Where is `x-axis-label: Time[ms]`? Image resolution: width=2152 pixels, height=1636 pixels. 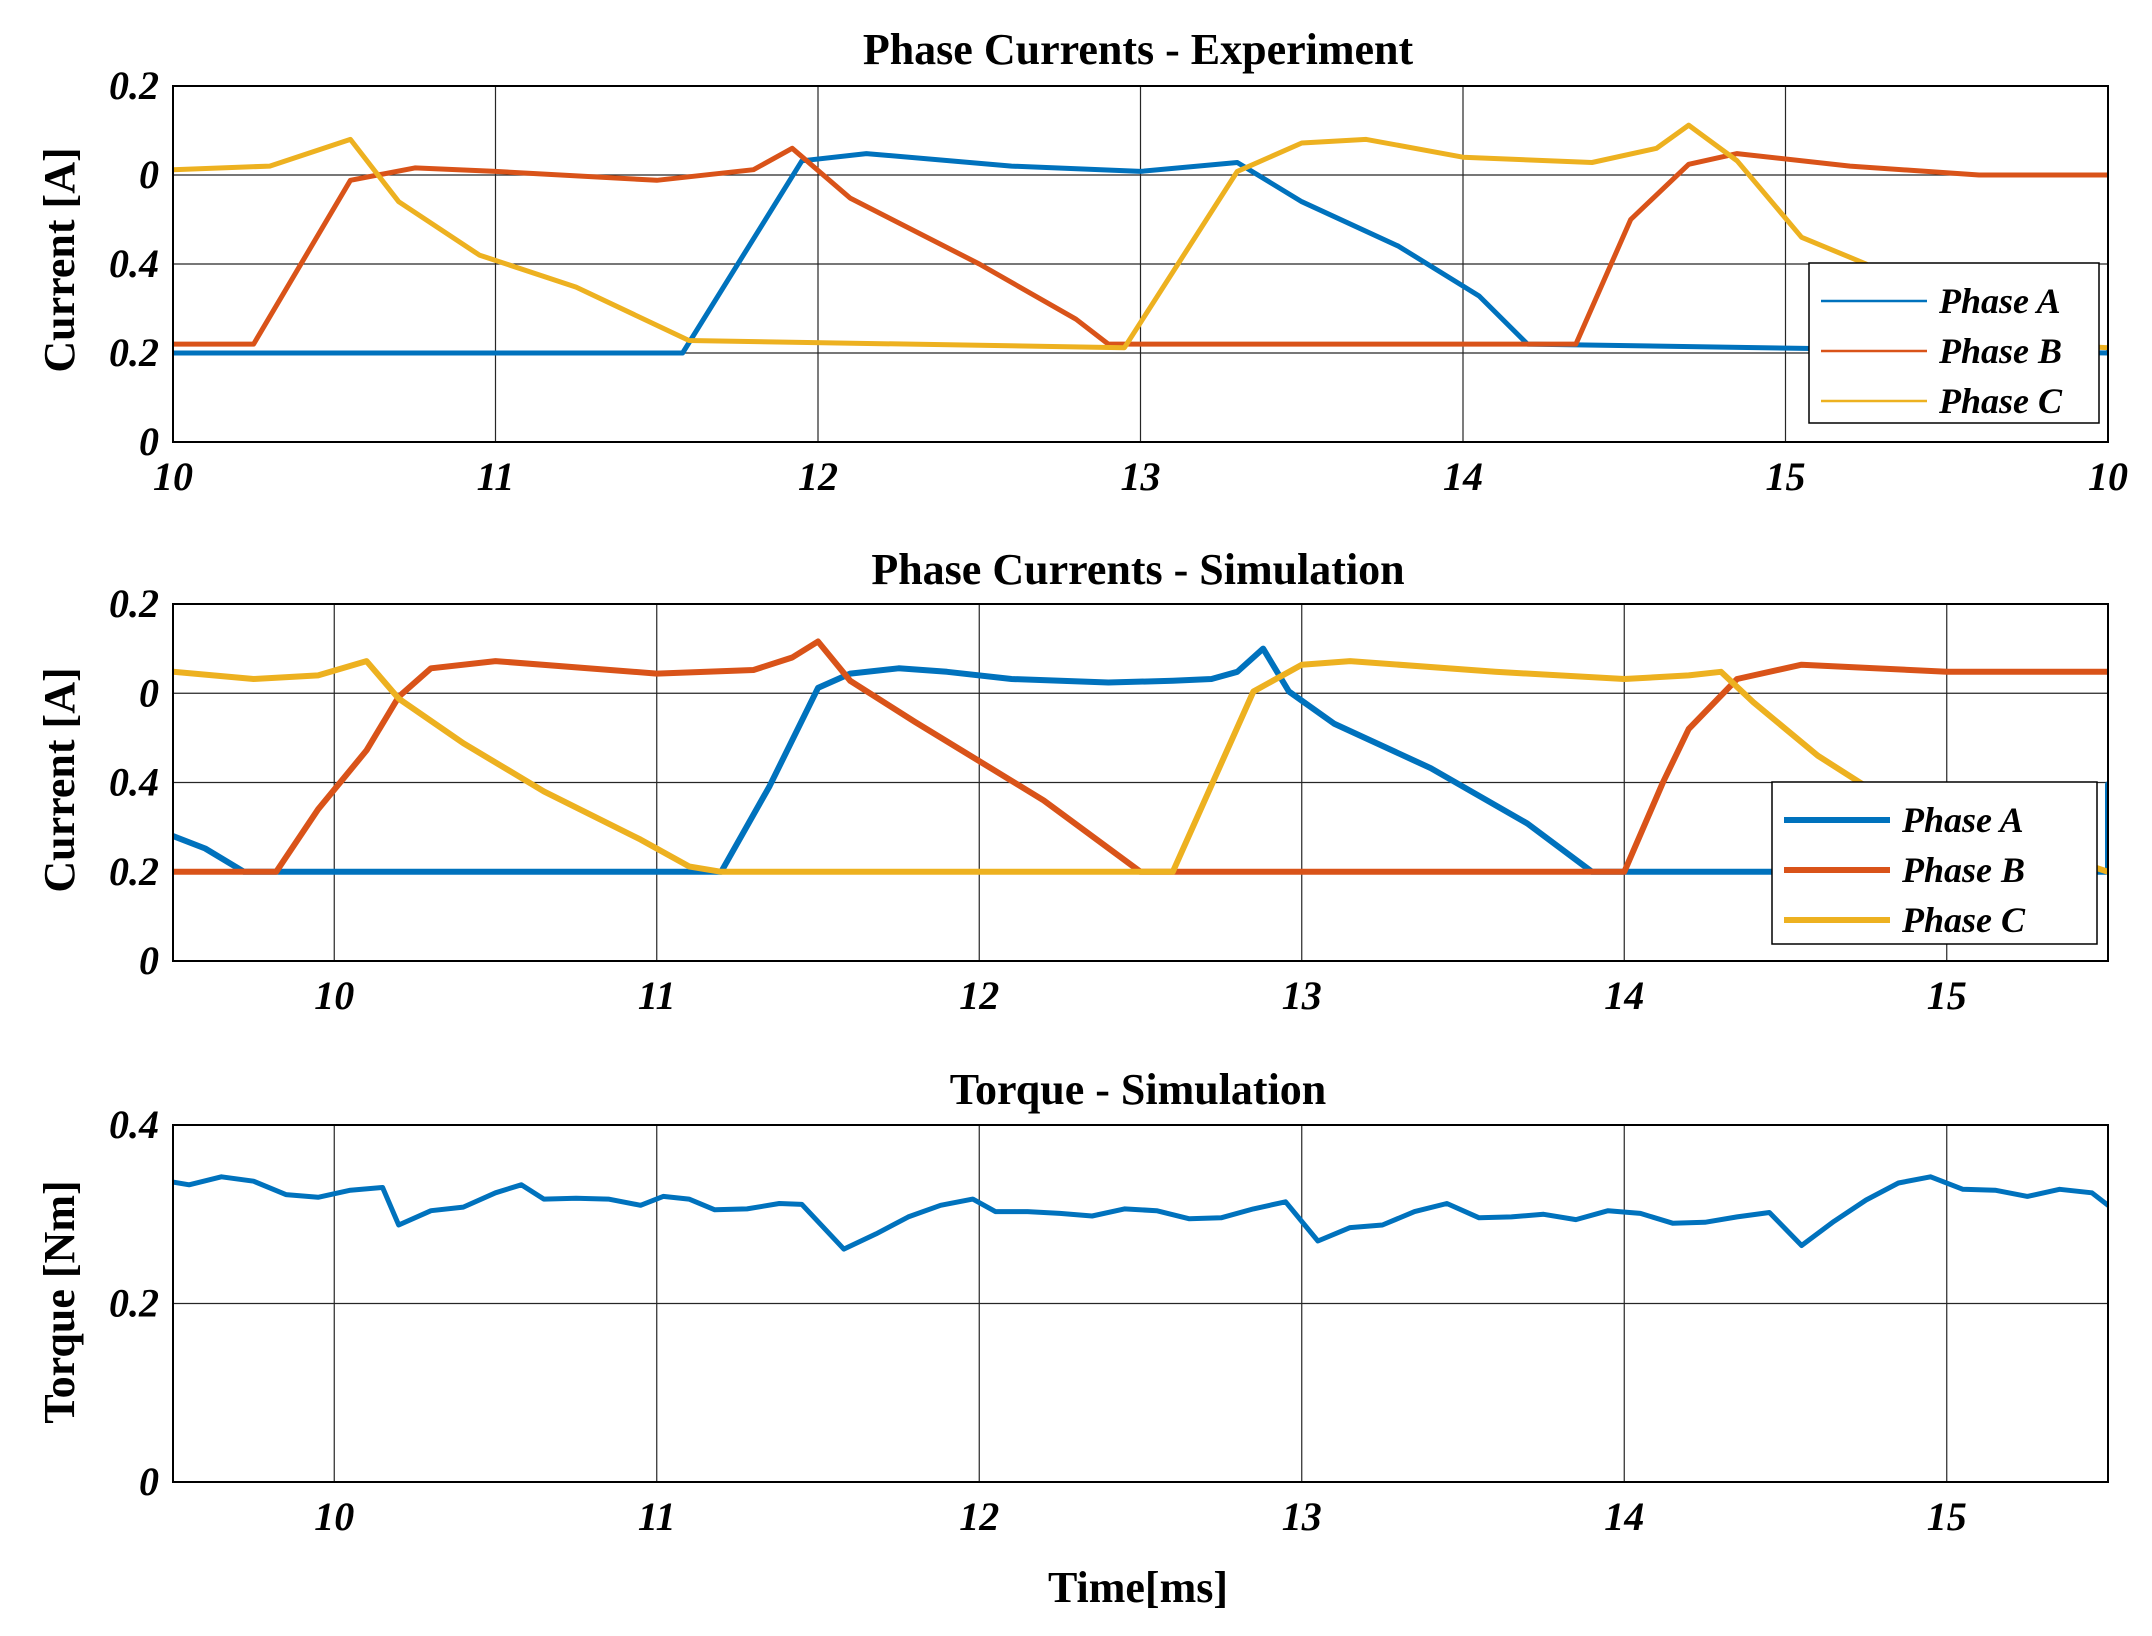
x-axis-label: Time[ms] is located at coordinates (1138, 1587).